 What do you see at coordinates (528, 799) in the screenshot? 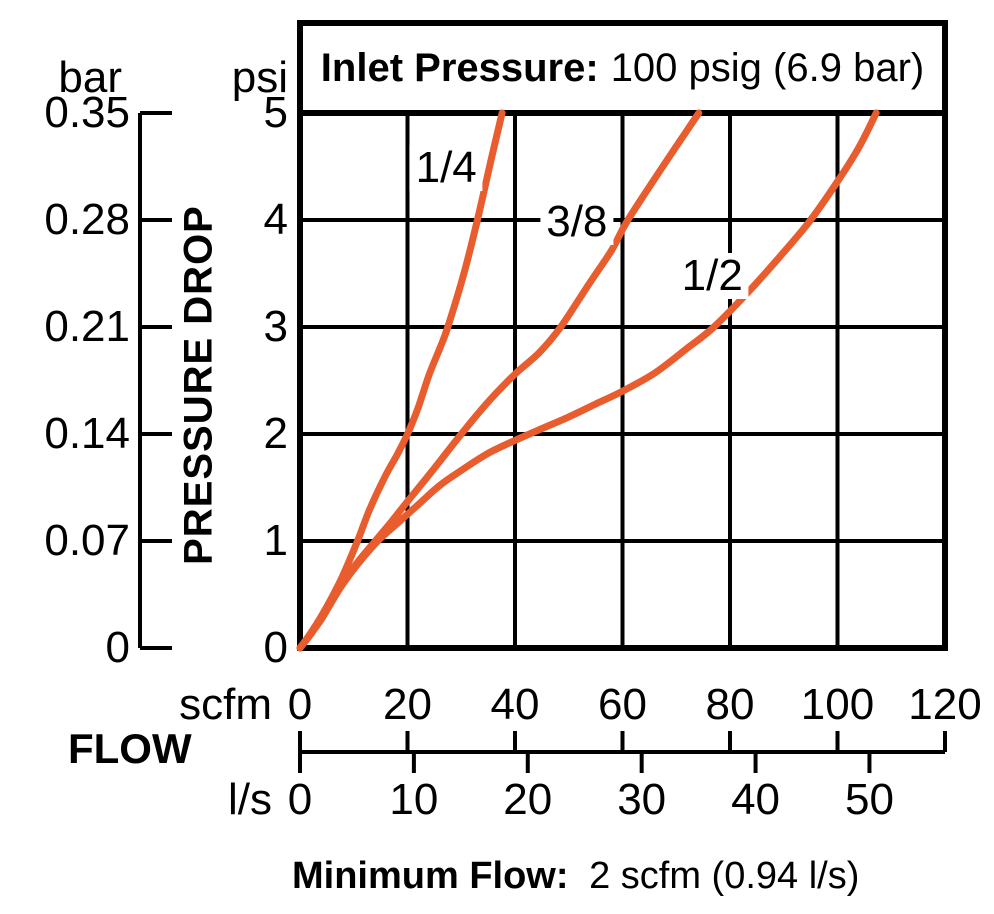
I see `ls-tick-label: 20` at bounding box center [528, 799].